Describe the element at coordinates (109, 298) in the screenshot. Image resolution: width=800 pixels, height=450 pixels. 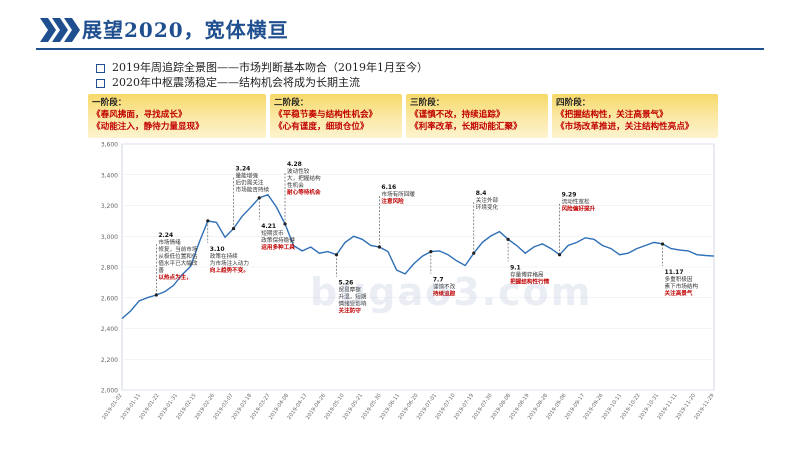
I see `y-tick-label: 2,600` at that location.